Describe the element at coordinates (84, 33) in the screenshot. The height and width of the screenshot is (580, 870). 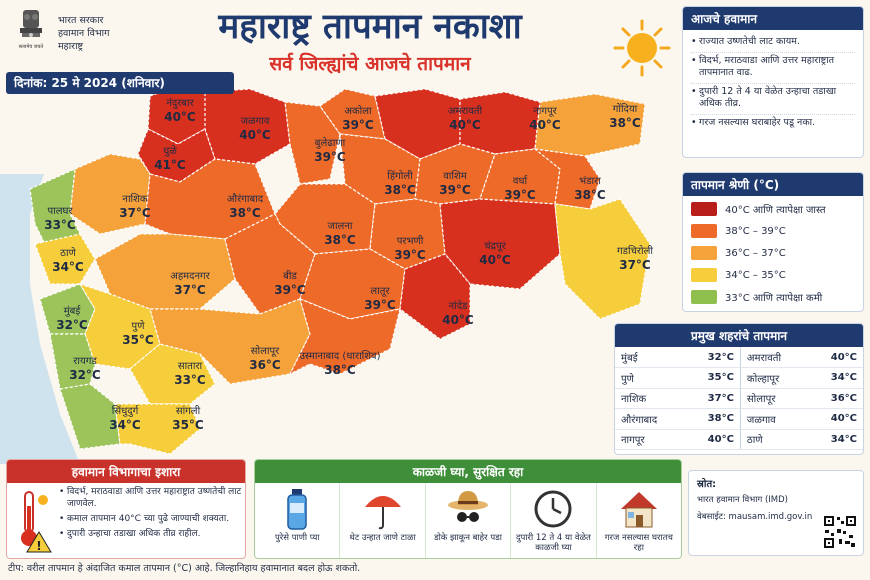
I see `org-line-2: हवामान विभाग` at that location.